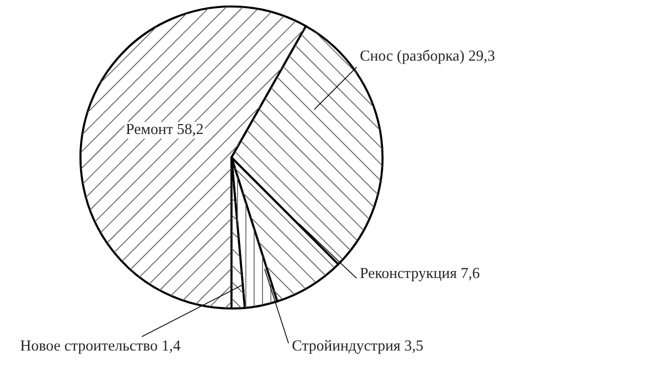 This screenshot has width=647, height=375. What do you see at coordinates (100, 347) in the screenshot?
I see `slice-label: Новое строительство 1,4` at bounding box center [100, 347].